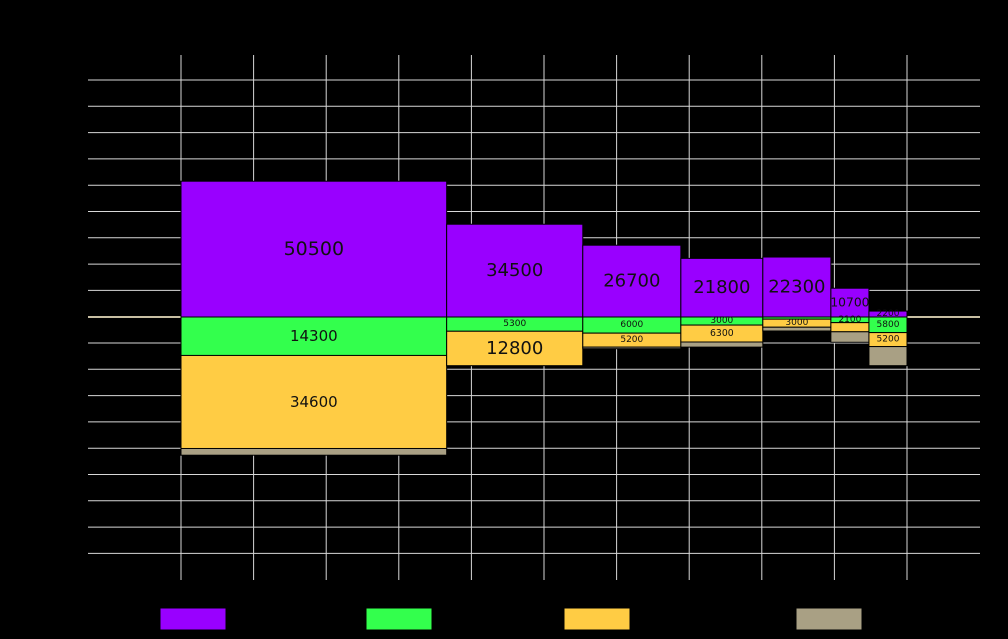 The width and height of the screenshot is (1008, 639). I want to click on data-label: 22300, so click(796, 287).